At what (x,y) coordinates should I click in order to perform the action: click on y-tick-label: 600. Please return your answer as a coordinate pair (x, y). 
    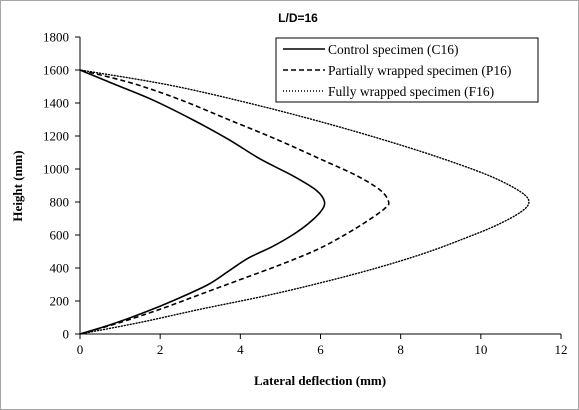
    Looking at the image, I should click on (60, 235).